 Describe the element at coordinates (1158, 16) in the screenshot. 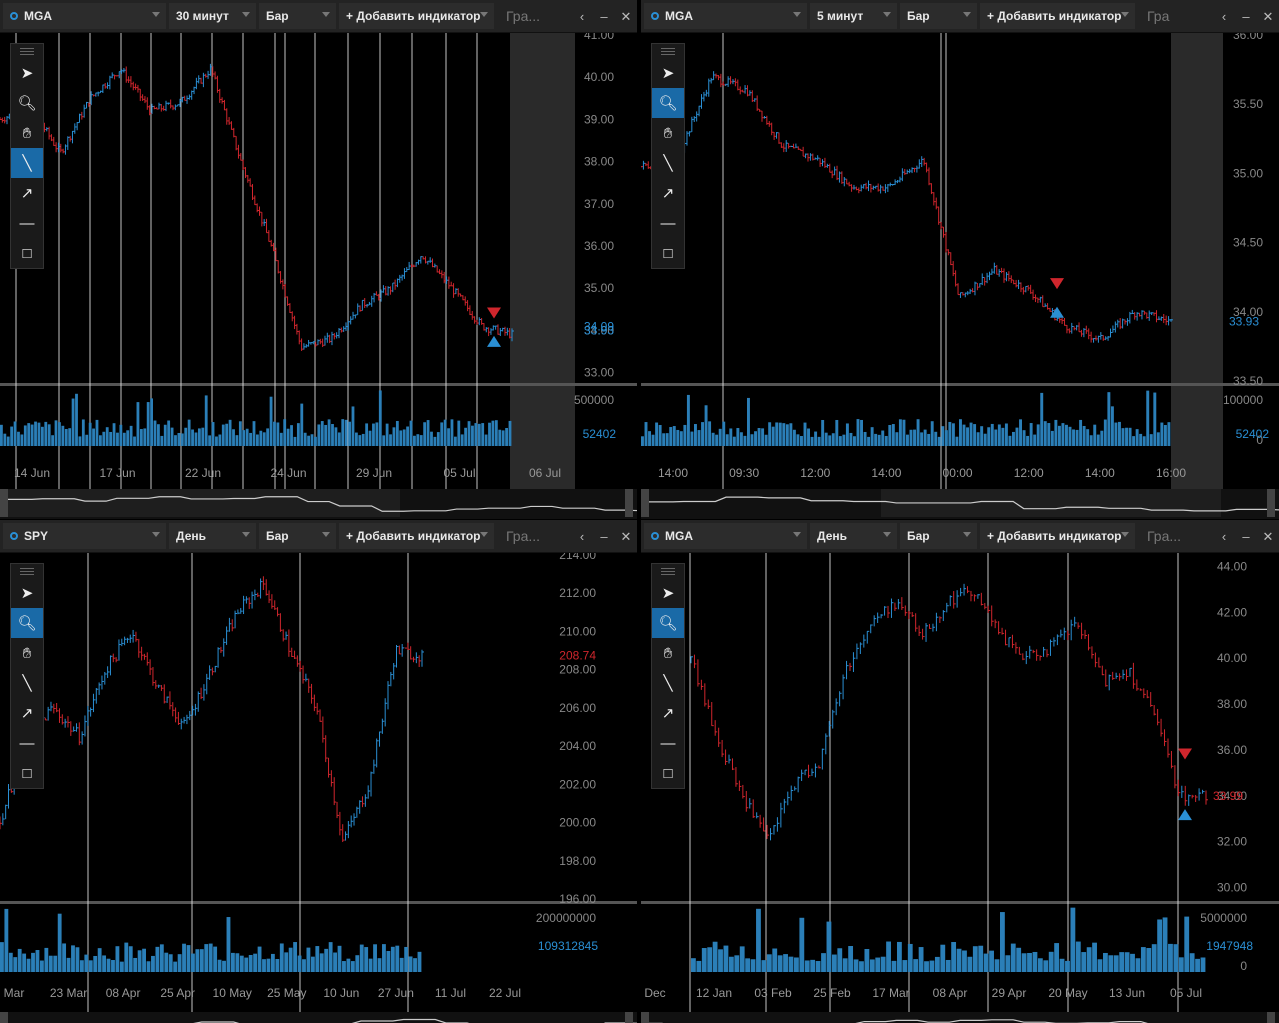

I see `chart-tab-label: Гра` at that location.